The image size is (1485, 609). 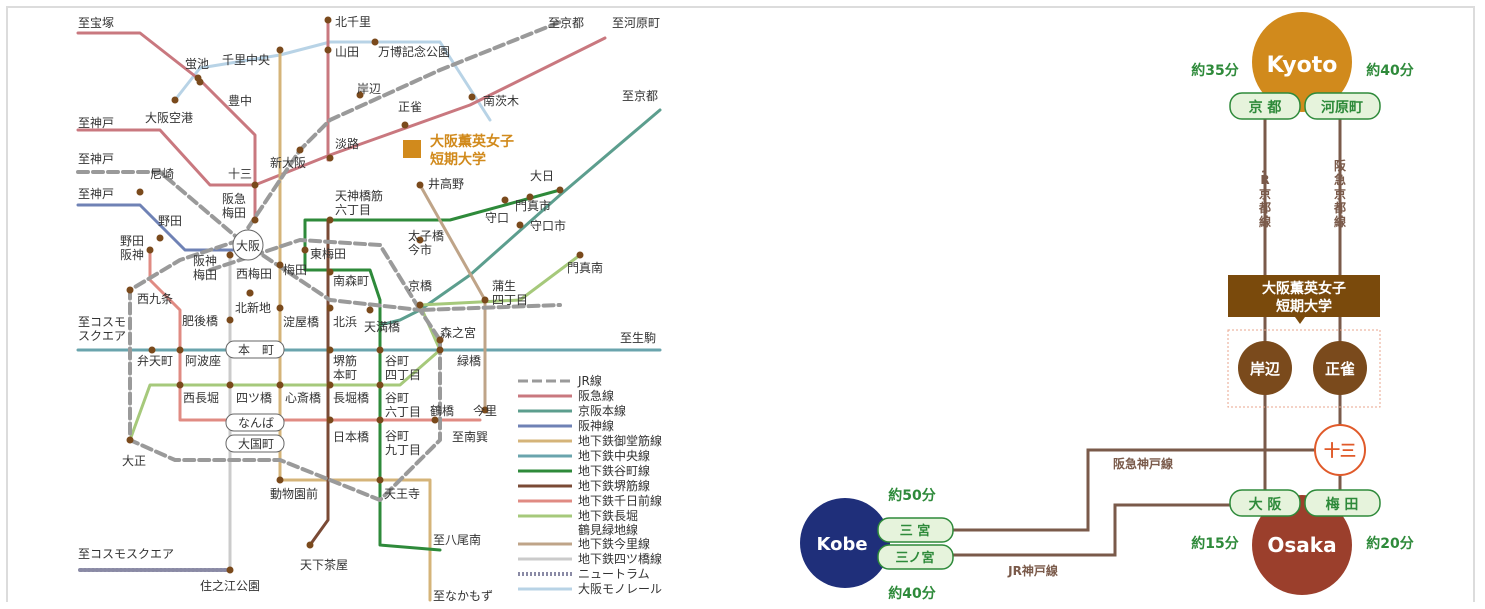 What do you see at coordinates (414, 51) in the screenshot?
I see `station-banpaku: 万博記念公園` at bounding box center [414, 51].